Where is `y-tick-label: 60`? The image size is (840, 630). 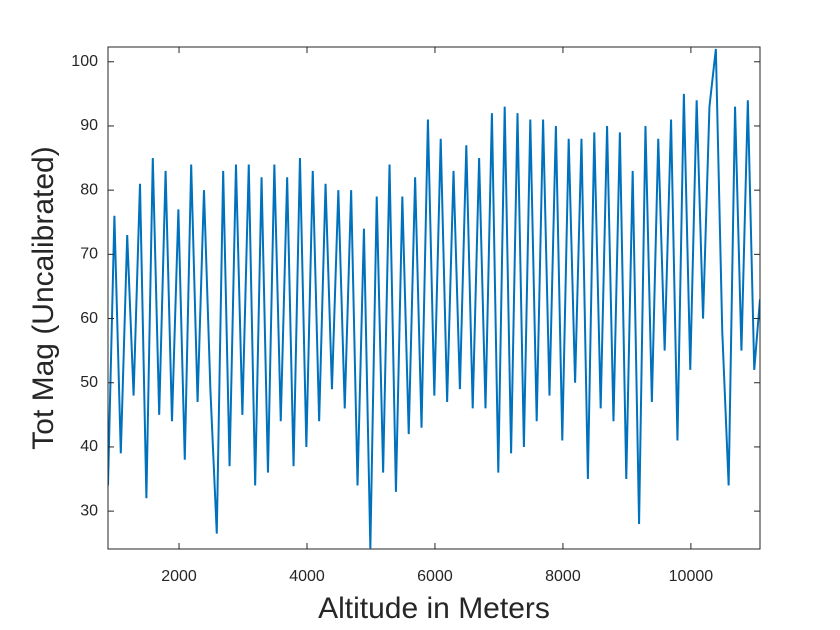 y-tick-label: 60 is located at coordinates (89, 318).